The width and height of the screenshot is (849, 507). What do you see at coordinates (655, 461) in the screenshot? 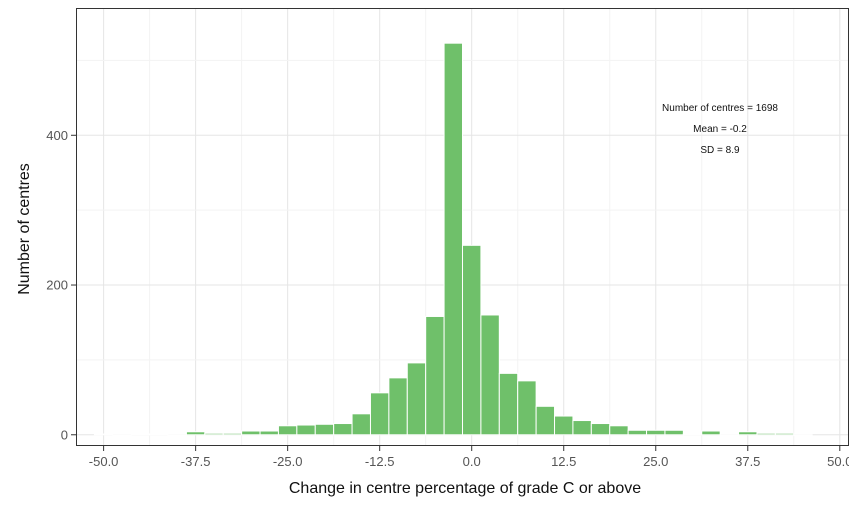
I see `x-tick-label: 25.0` at bounding box center [655, 461].